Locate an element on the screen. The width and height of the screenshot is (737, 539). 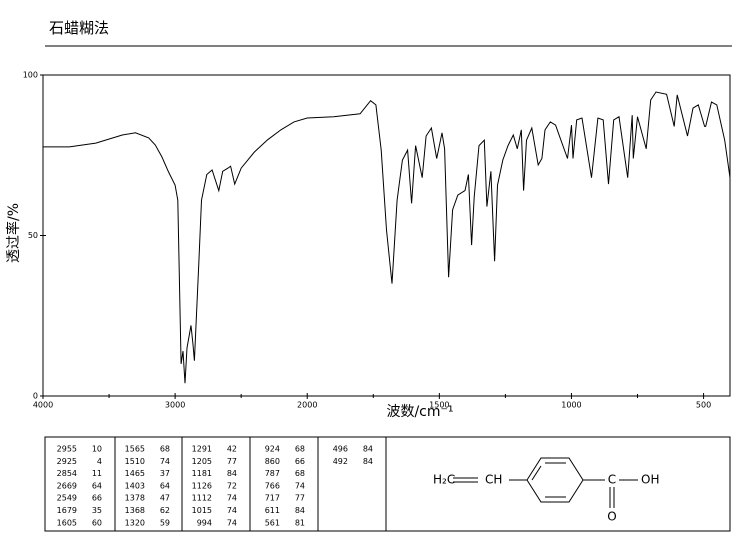
x-tick-label: 3000 is located at coordinates (175, 405).